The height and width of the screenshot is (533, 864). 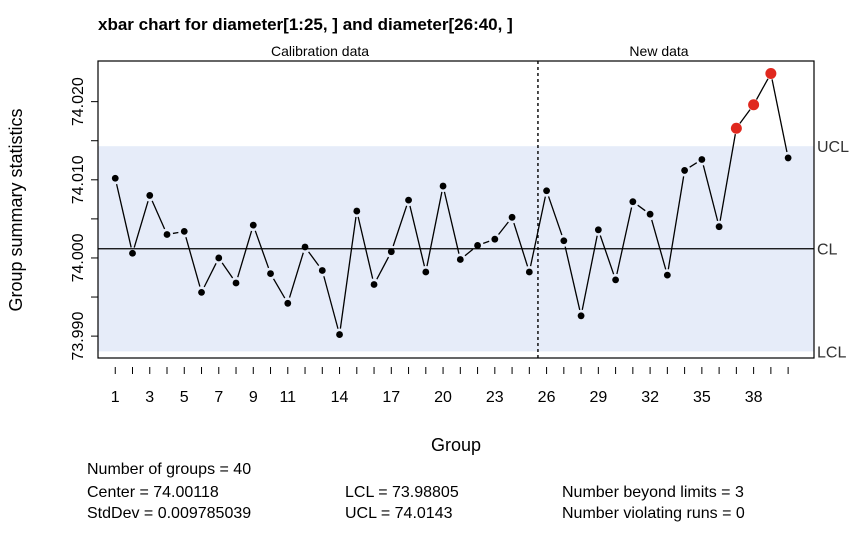 I want to click on summary-center: Center = 74.00118, so click(x=153, y=492).